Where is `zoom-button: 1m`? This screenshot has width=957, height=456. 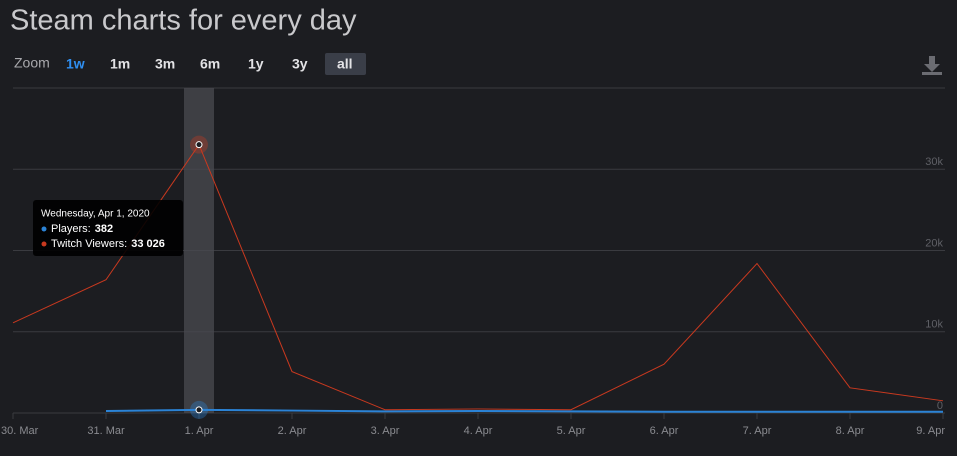
zoom-button: 1m is located at coordinates (120, 64).